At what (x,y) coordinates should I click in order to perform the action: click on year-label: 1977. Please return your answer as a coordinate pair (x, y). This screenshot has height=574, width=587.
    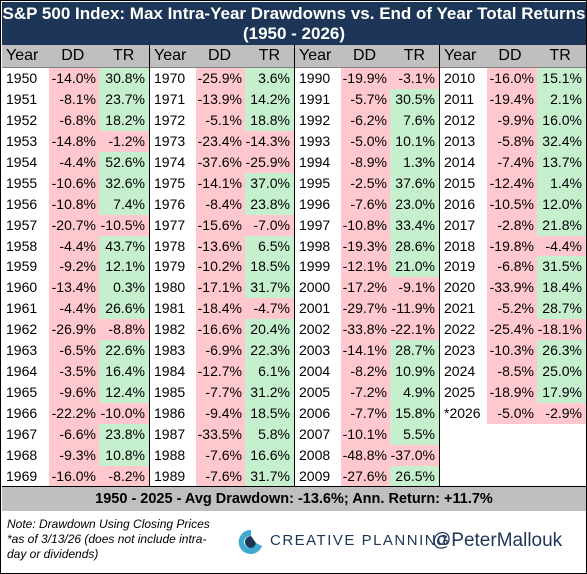
    Looking at the image, I should click on (170, 224).